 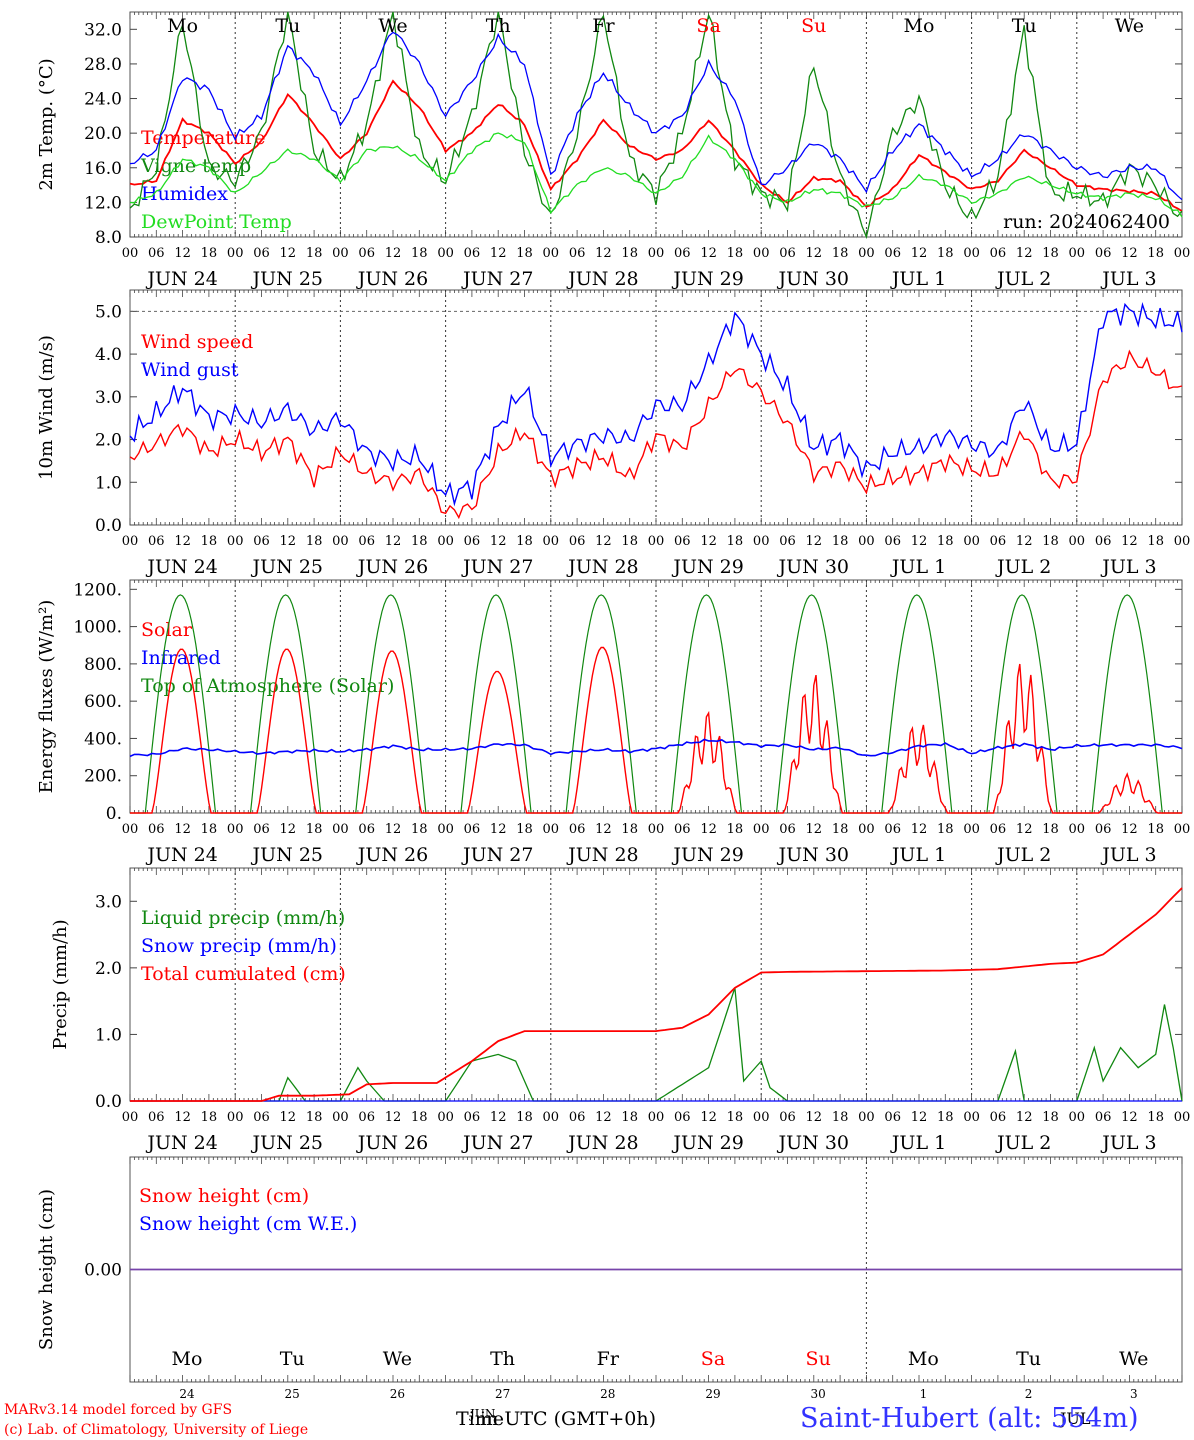 I want to click on jul-month-label: JUL, so click(x=1074, y=1418).